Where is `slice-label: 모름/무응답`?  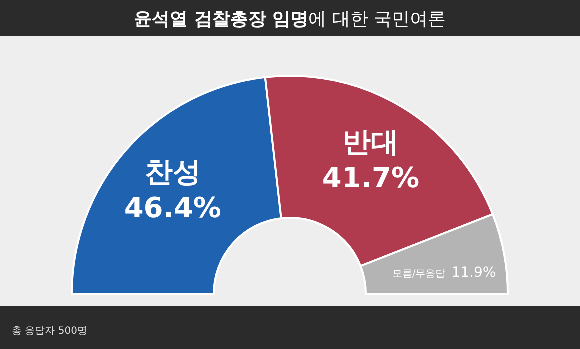 slice-label: 모름/무응답 is located at coordinates (419, 274).